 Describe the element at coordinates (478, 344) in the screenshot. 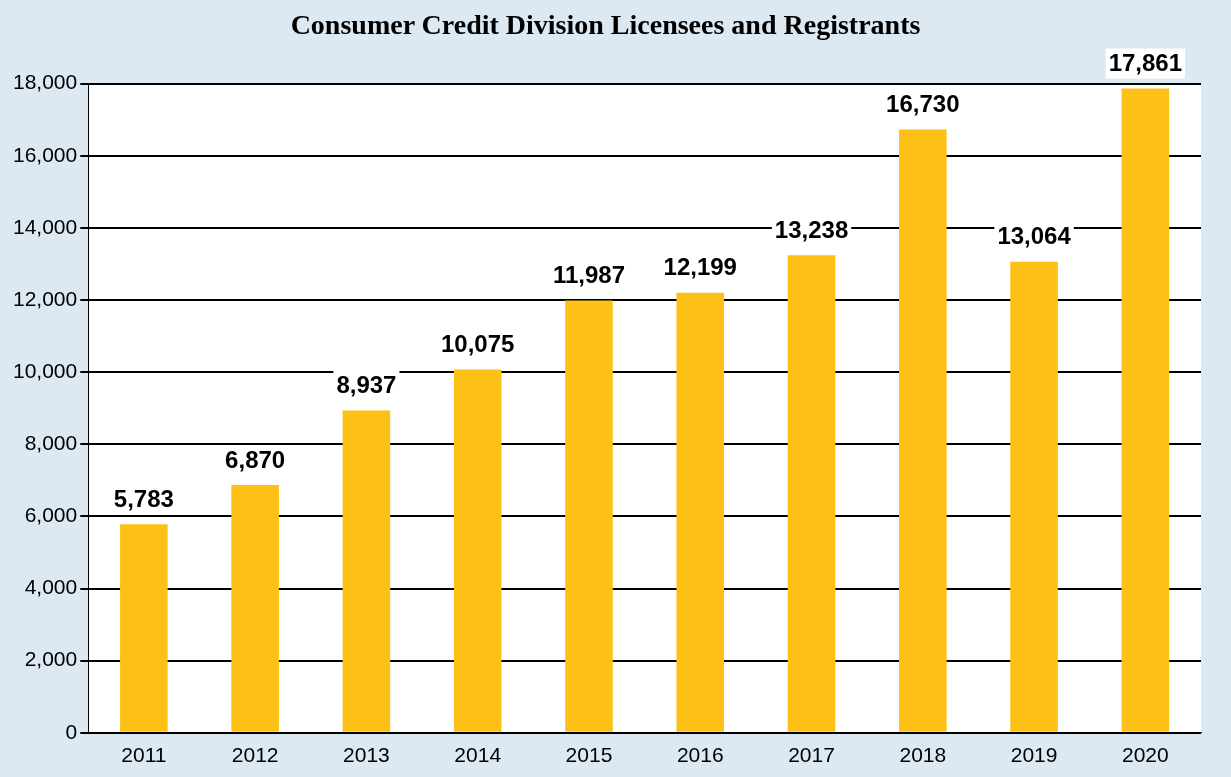

I see `data-label: 10,075` at that location.